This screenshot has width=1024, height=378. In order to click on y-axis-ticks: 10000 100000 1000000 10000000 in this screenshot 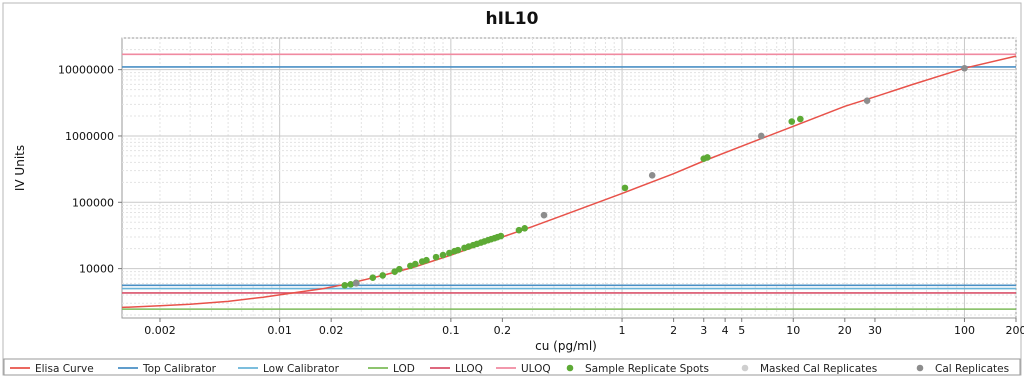, I will do `click(90, 170)`.